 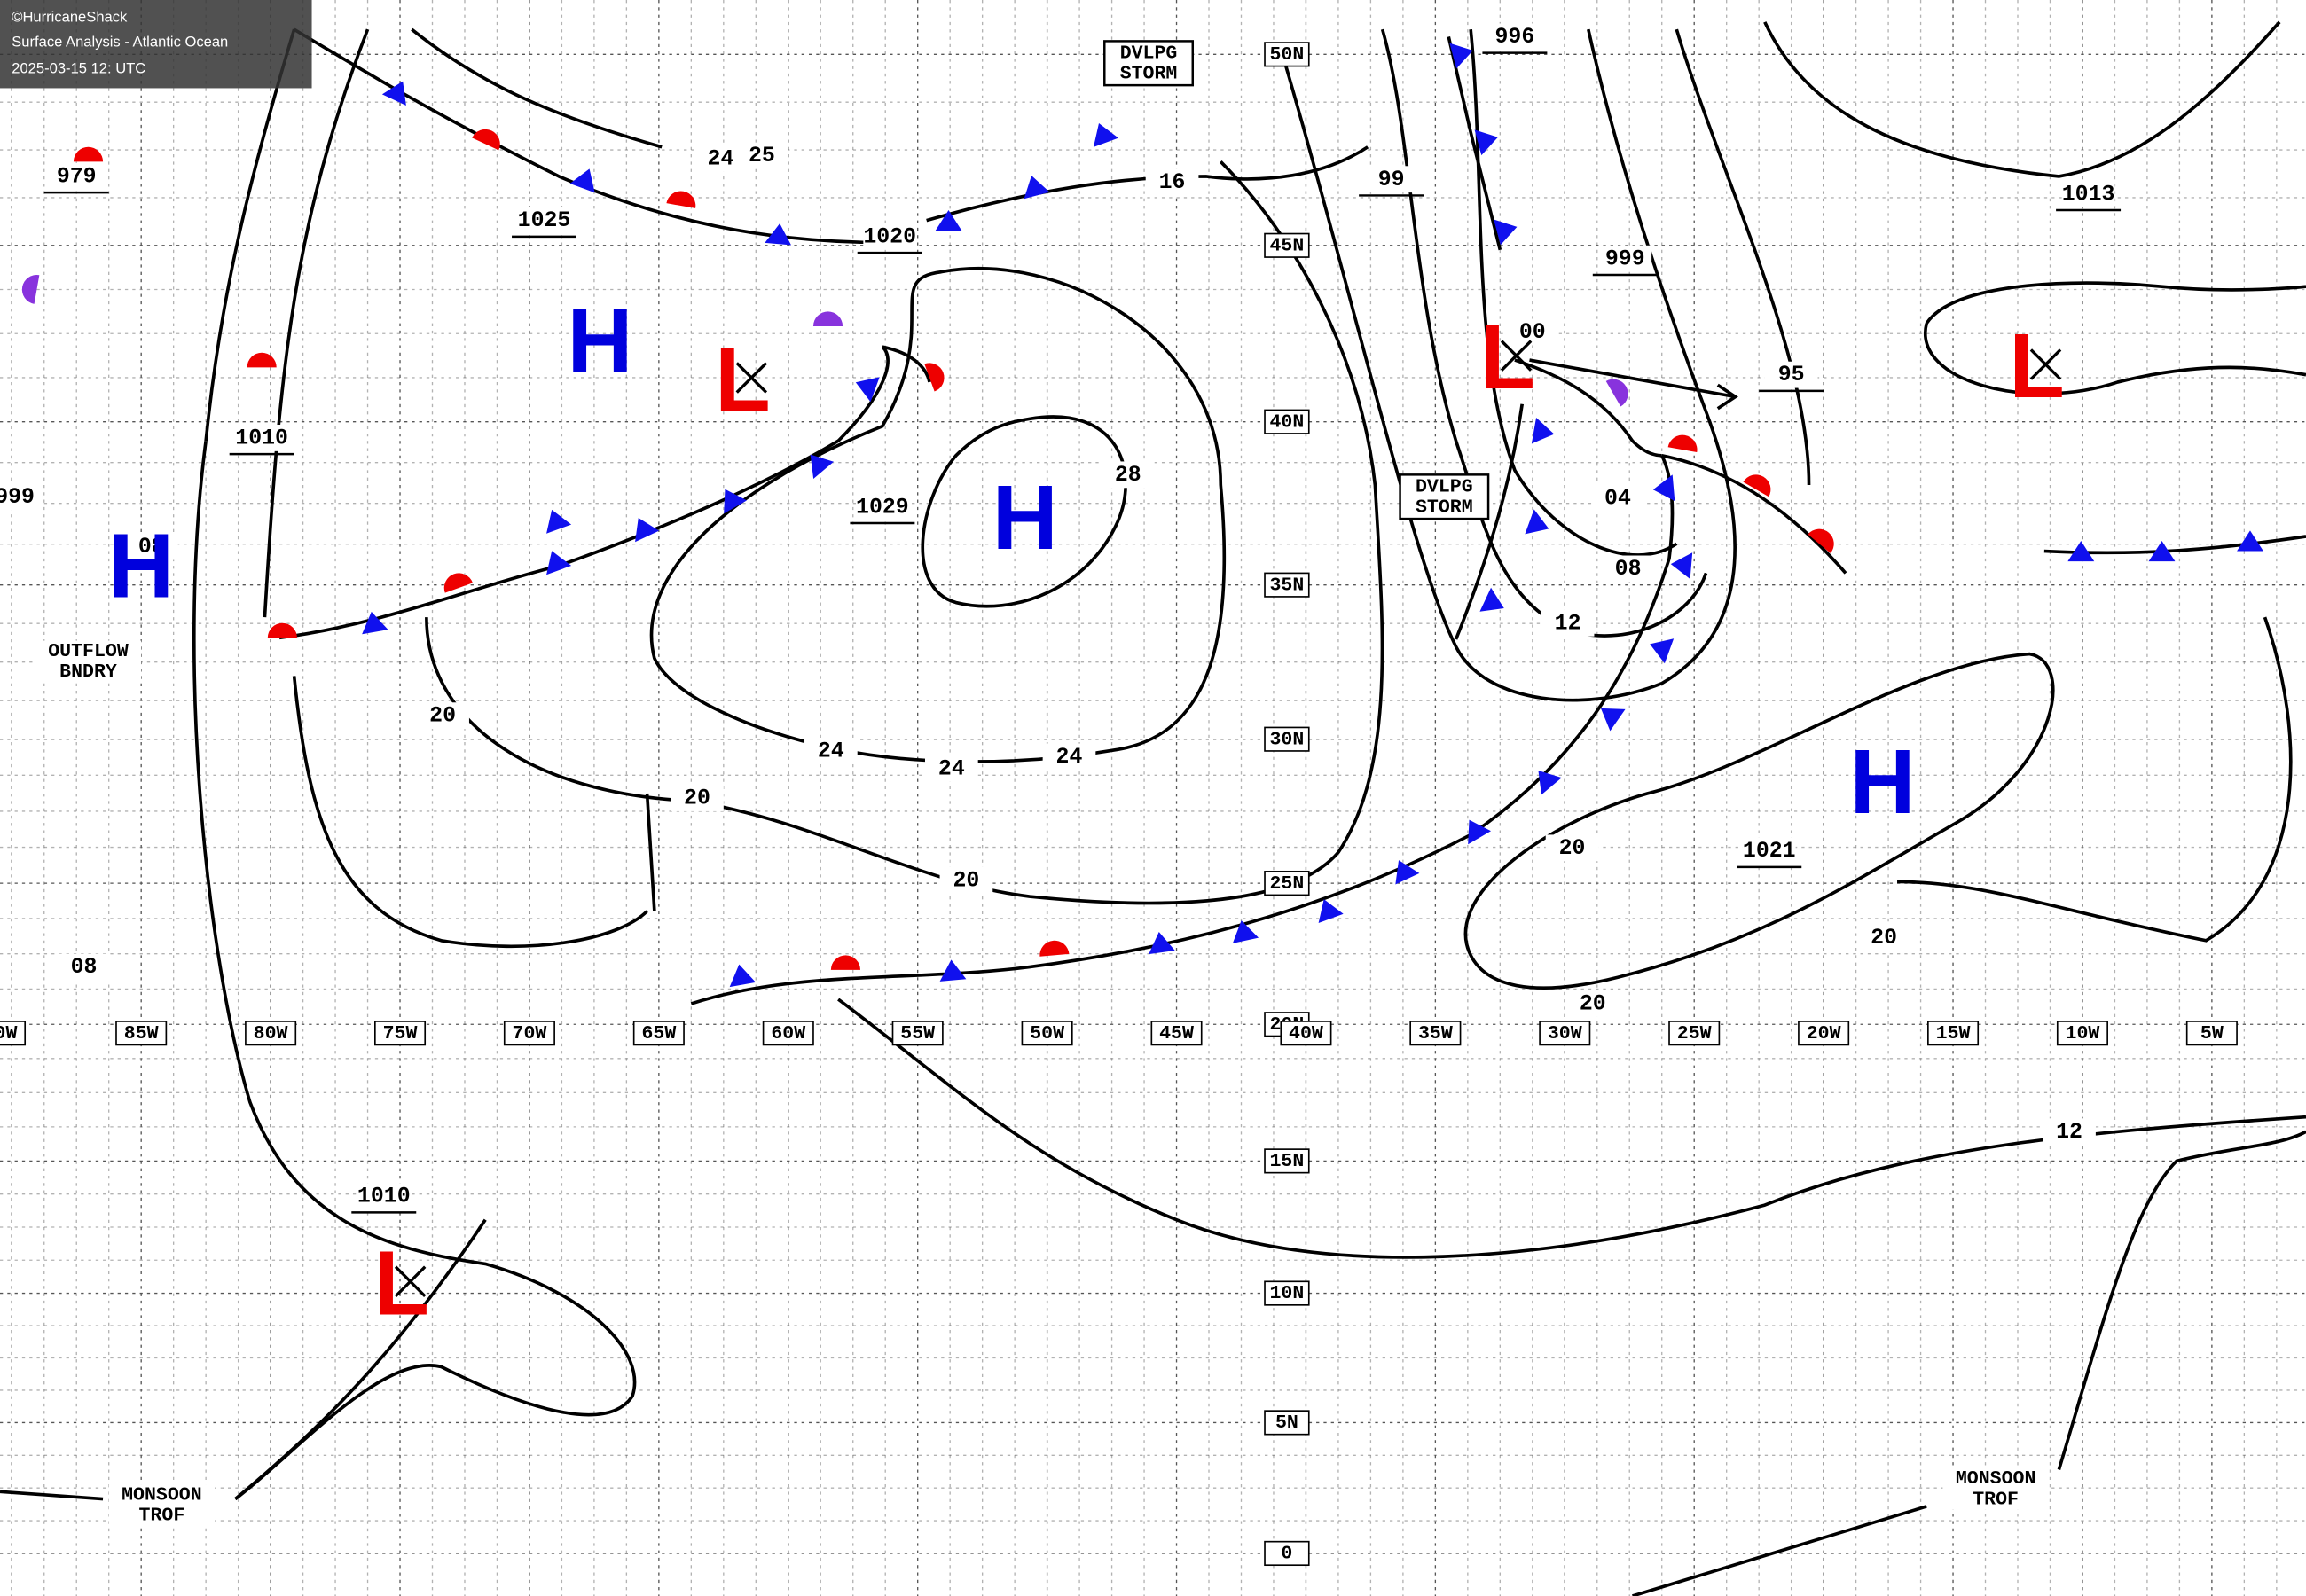 I want to click on pressure-label: 08, so click(x=1628, y=570).